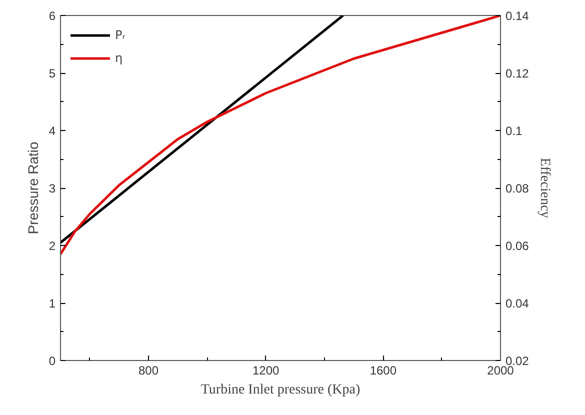 Image resolution: width=585 pixels, height=415 pixels. What do you see at coordinates (518, 246) in the screenshot?
I see `y2-tick-label: 0.06` at bounding box center [518, 246].